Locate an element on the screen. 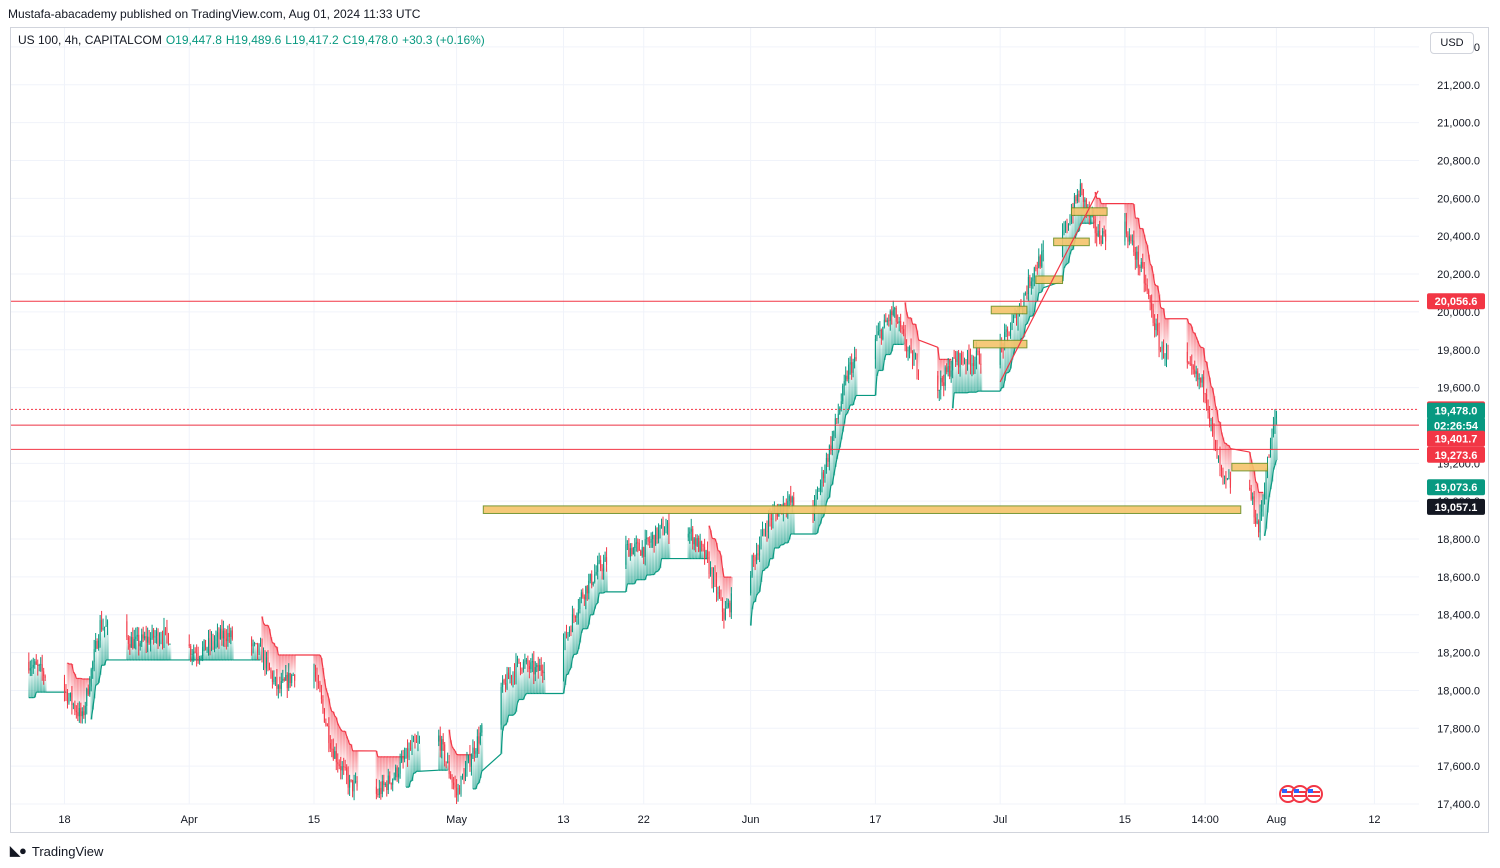 This screenshot has height=868, width=1500. trend-line is located at coordinates (1049, 286).